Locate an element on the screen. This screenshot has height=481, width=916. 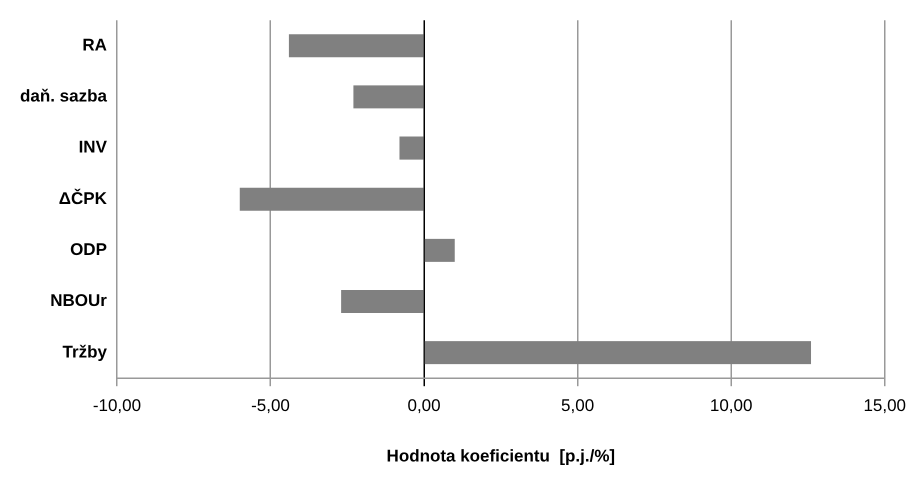
x-tick-label: 10,00 is located at coordinates (731, 406).